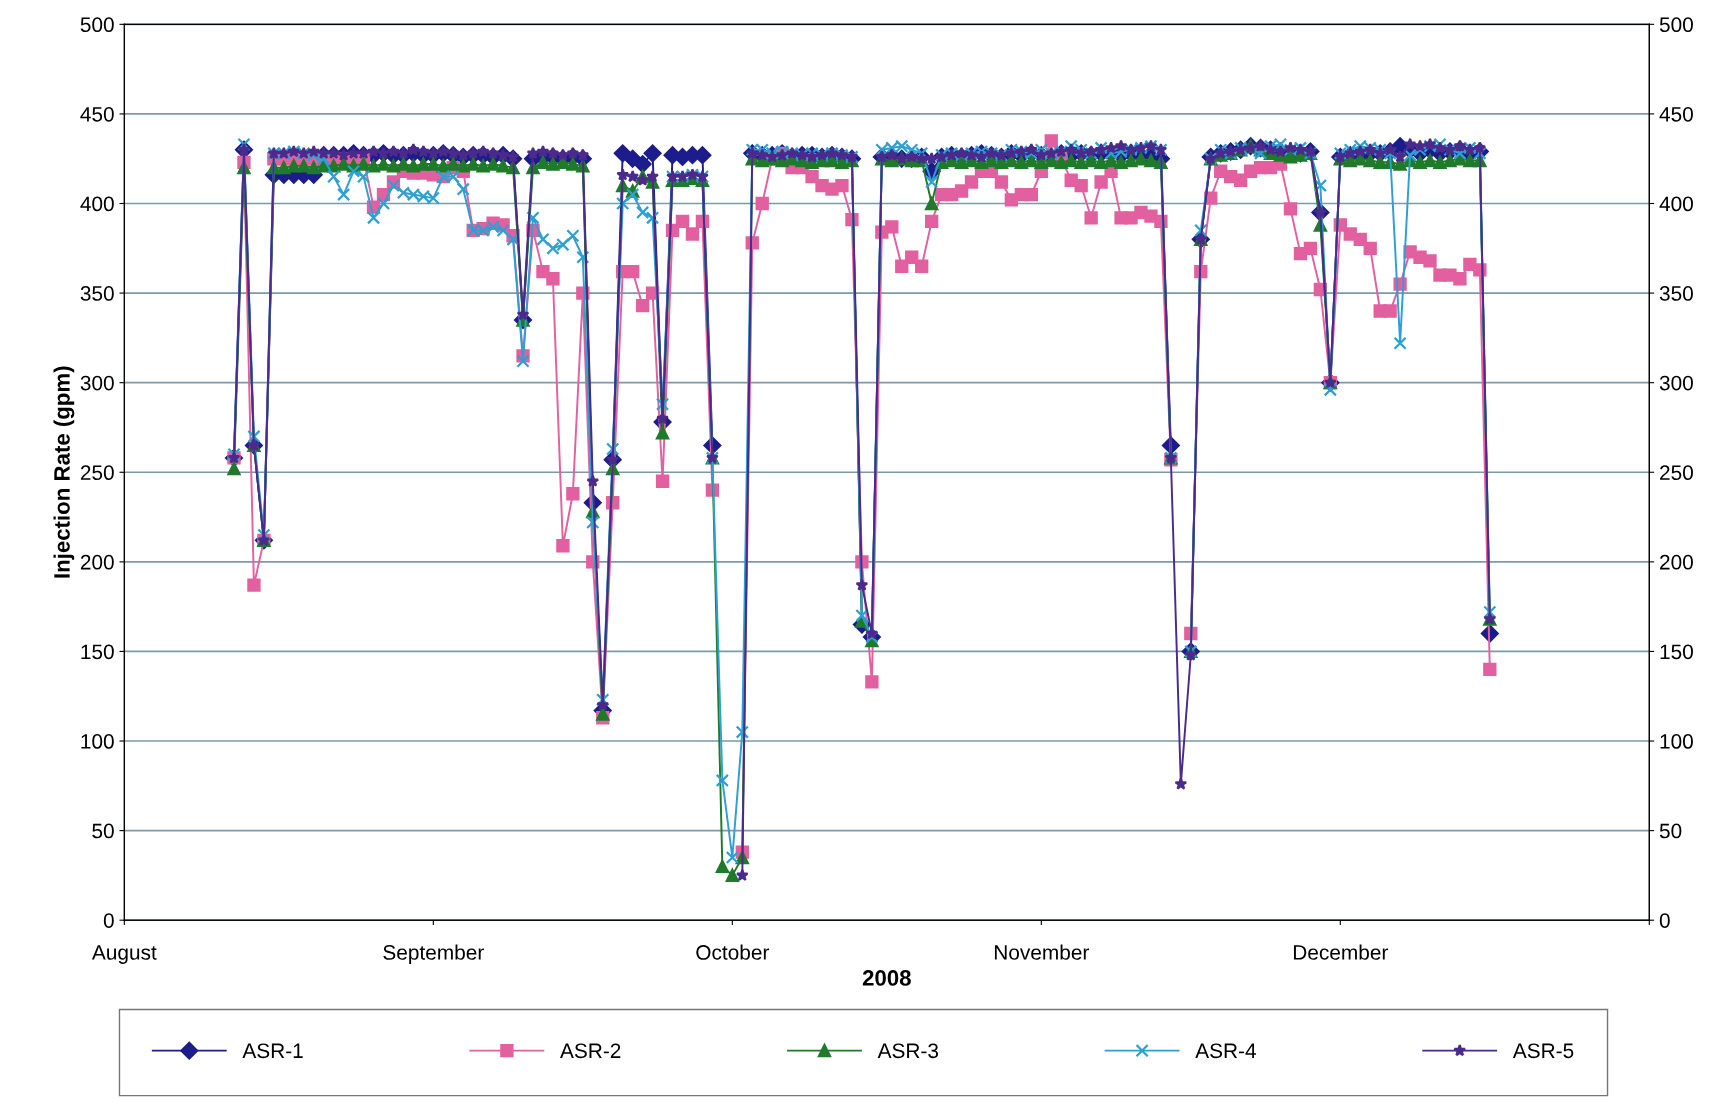  What do you see at coordinates (1676, 652) in the screenshot?
I see `y2-tick-label: 150` at bounding box center [1676, 652].